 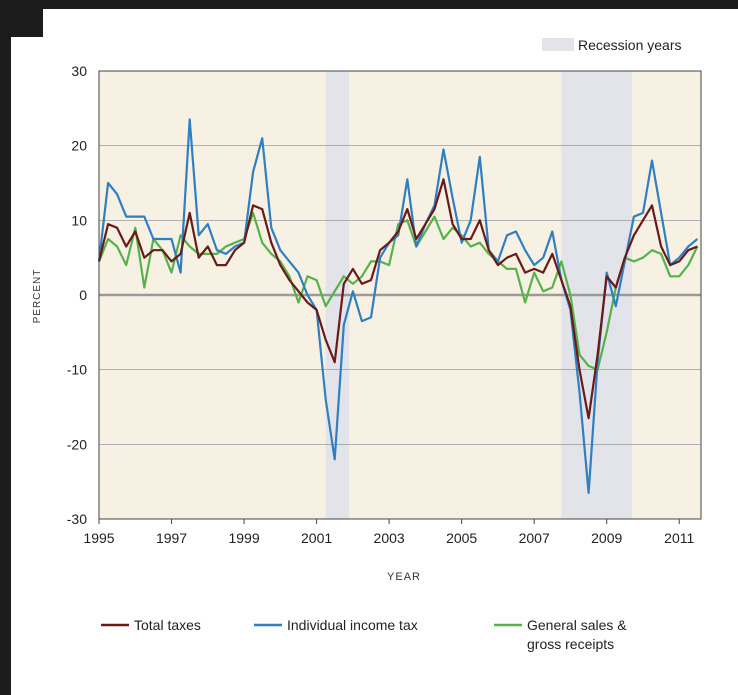 I want to click on frame-top-border, so click(x=369, y=4).